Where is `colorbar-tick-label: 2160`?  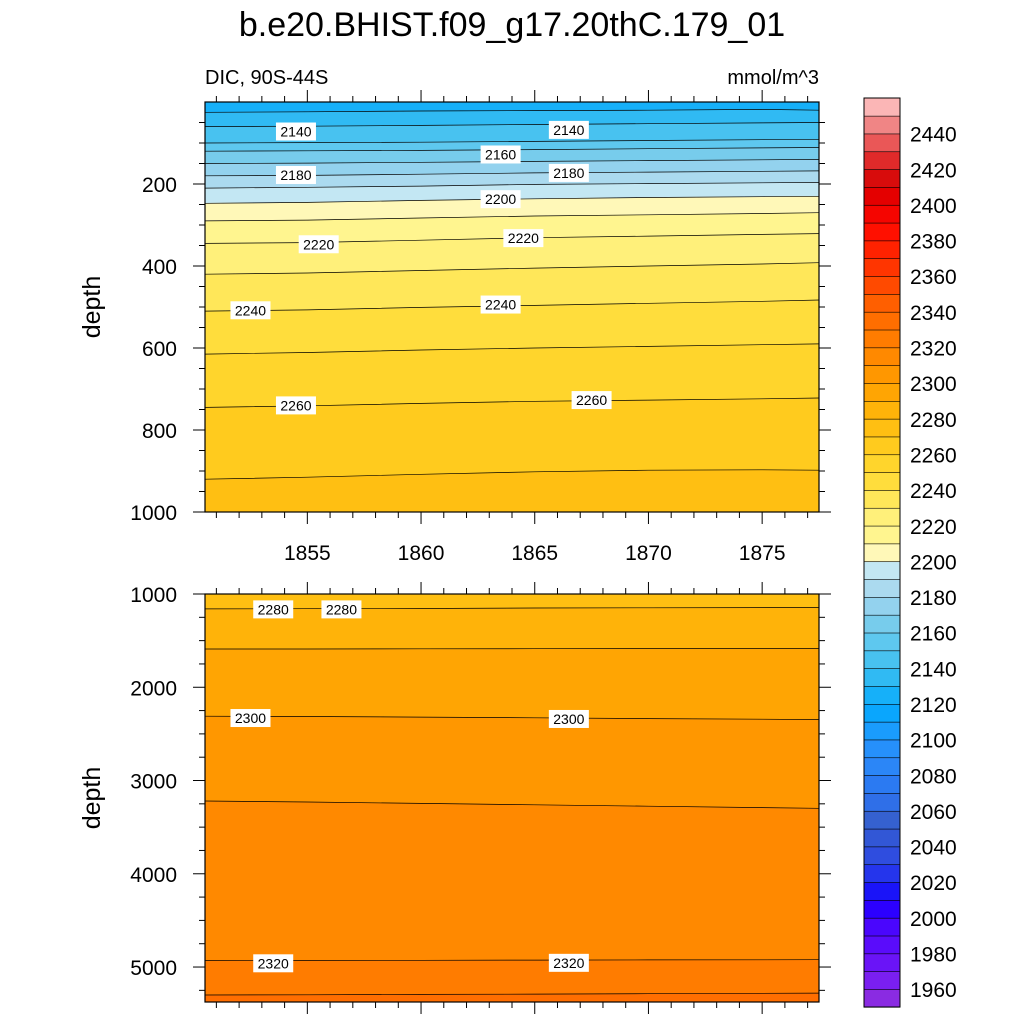 colorbar-tick-label: 2160 is located at coordinates (933, 634).